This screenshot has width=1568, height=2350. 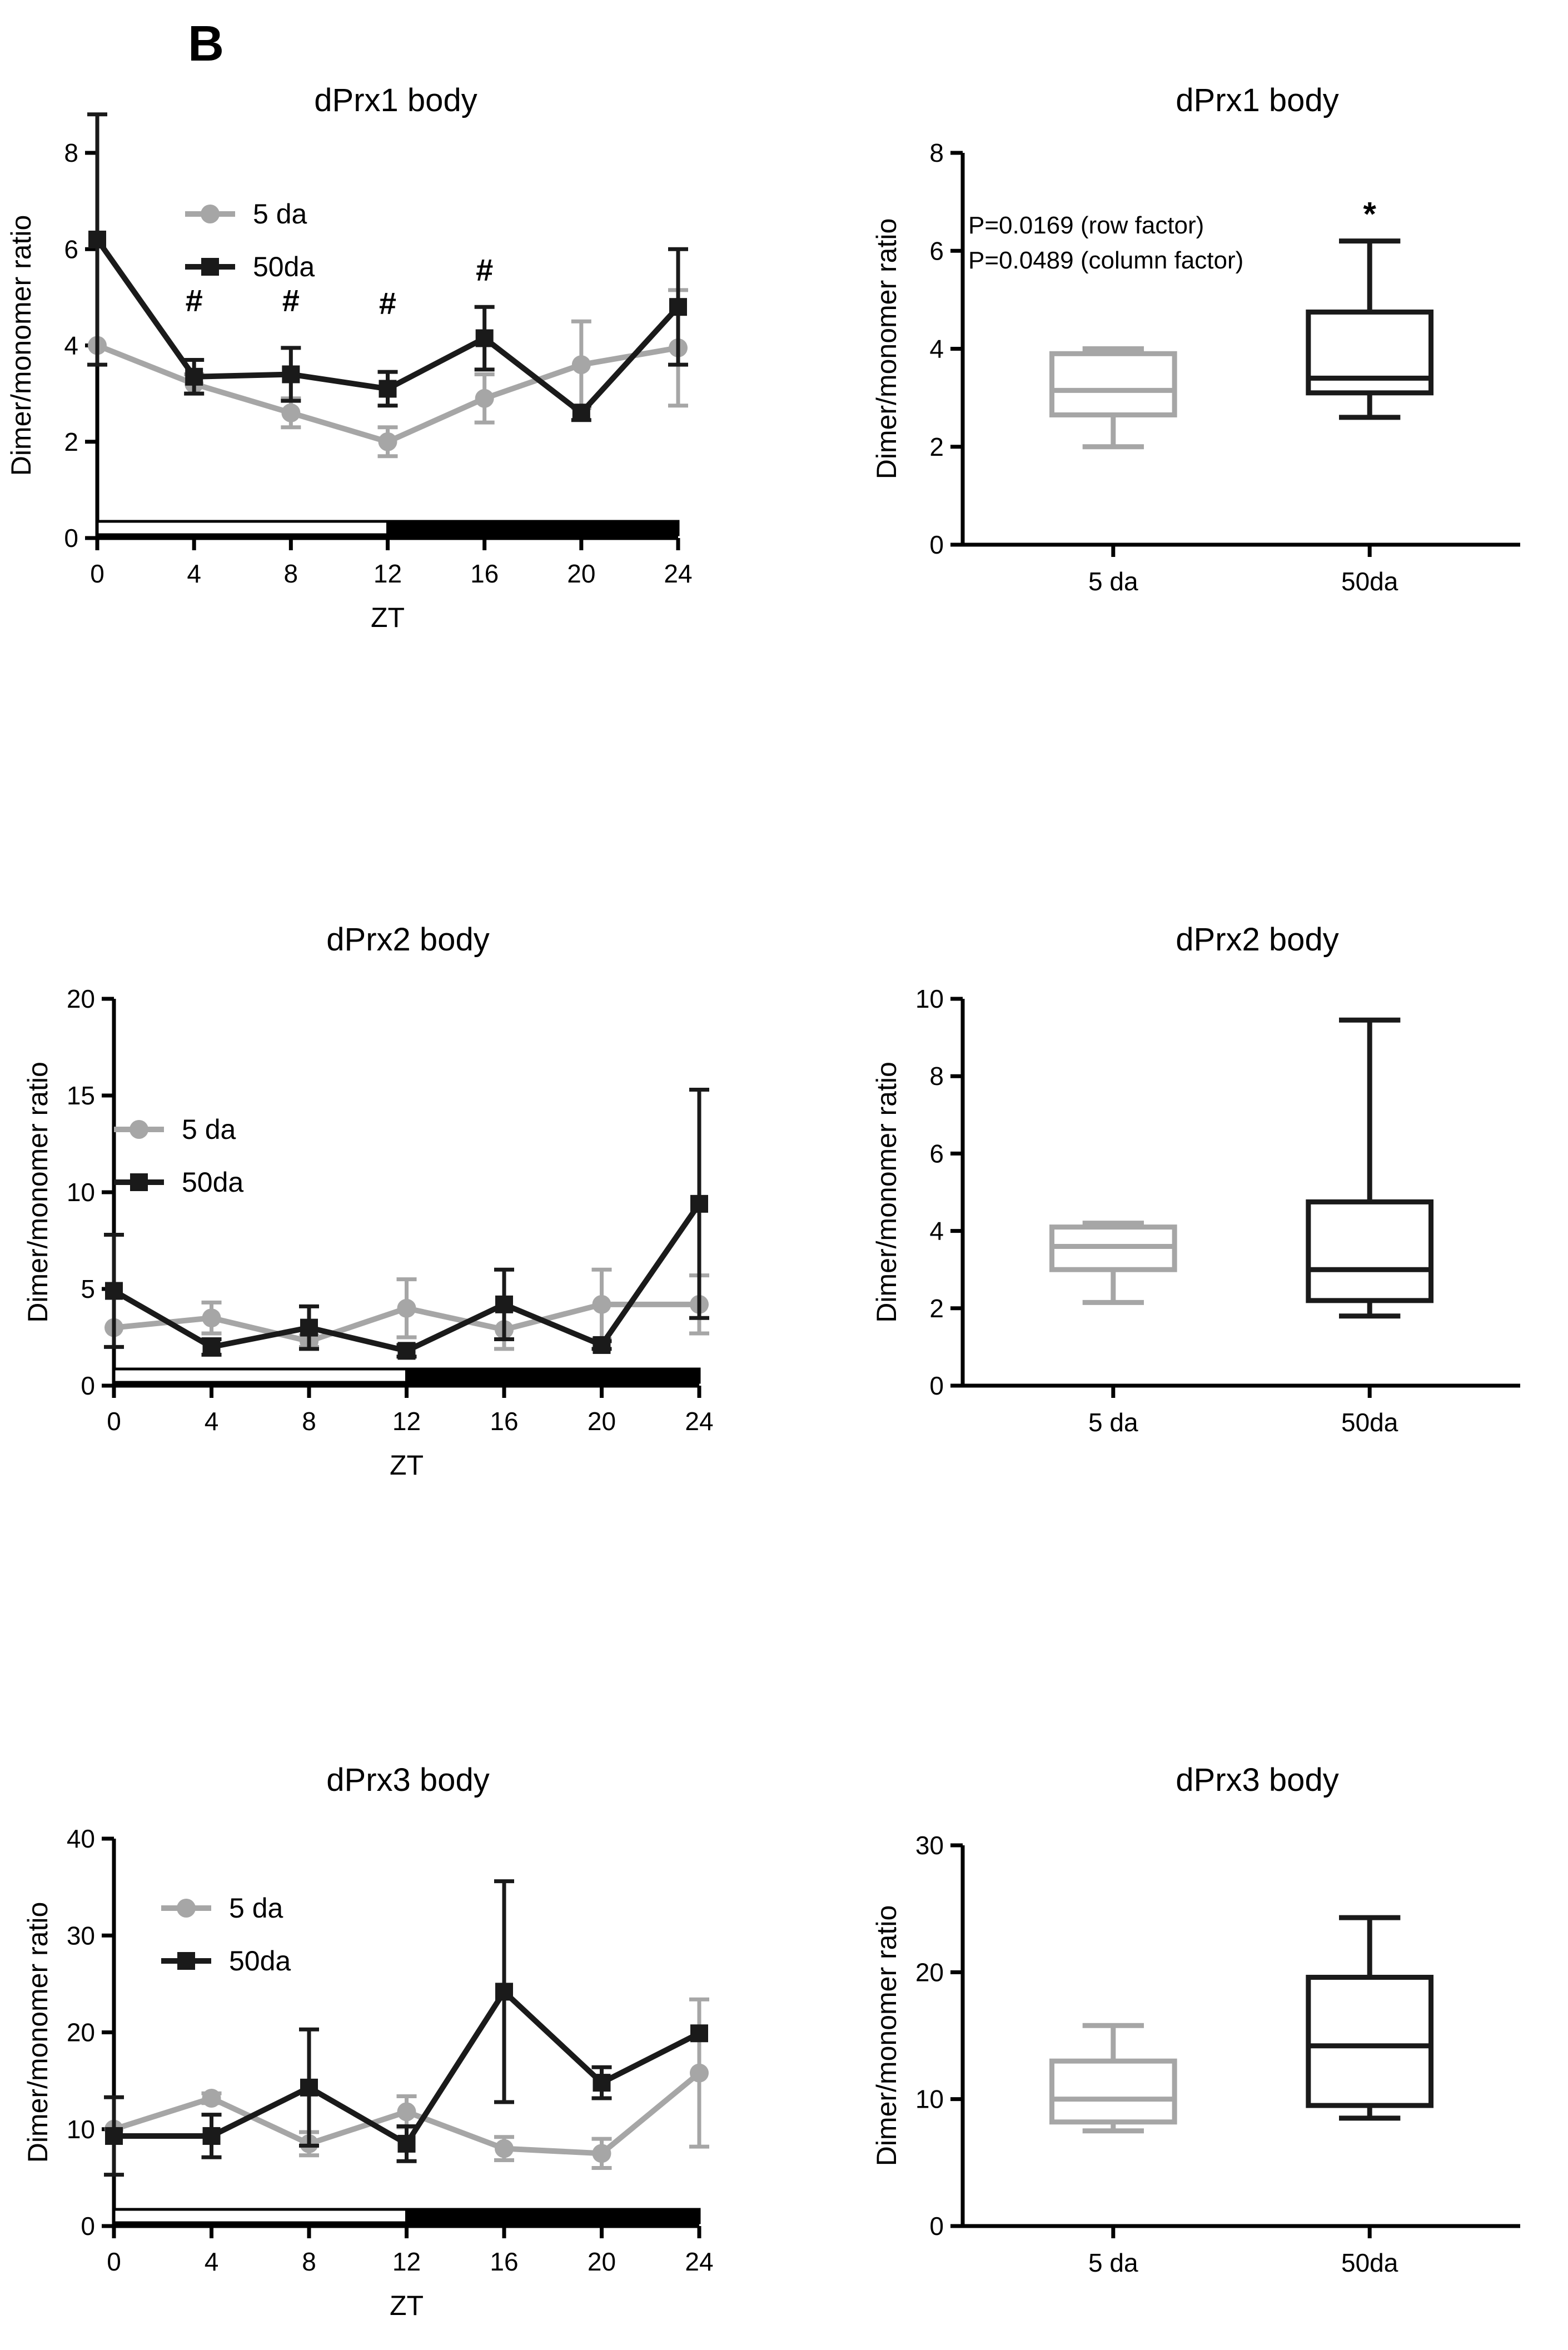 I want to click on x-tick-label: 4, so click(x=194, y=573).